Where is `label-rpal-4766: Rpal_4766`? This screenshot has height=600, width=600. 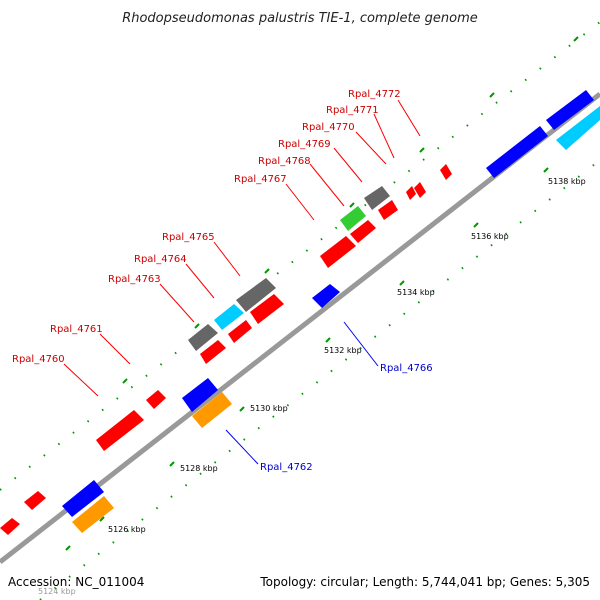
label-rpal-4766: Rpal_4766 is located at coordinates (406, 368).